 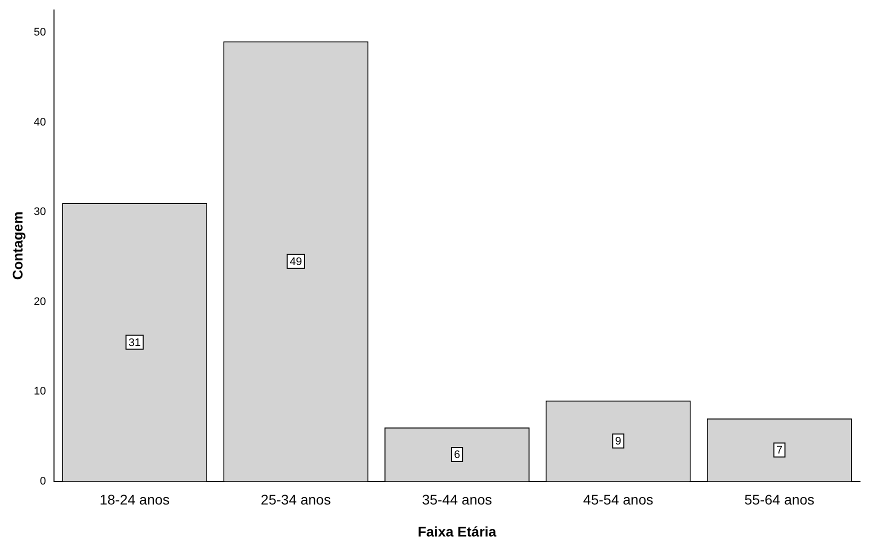 What do you see at coordinates (40, 302) in the screenshot?
I see `y-tick-label: 20` at bounding box center [40, 302].